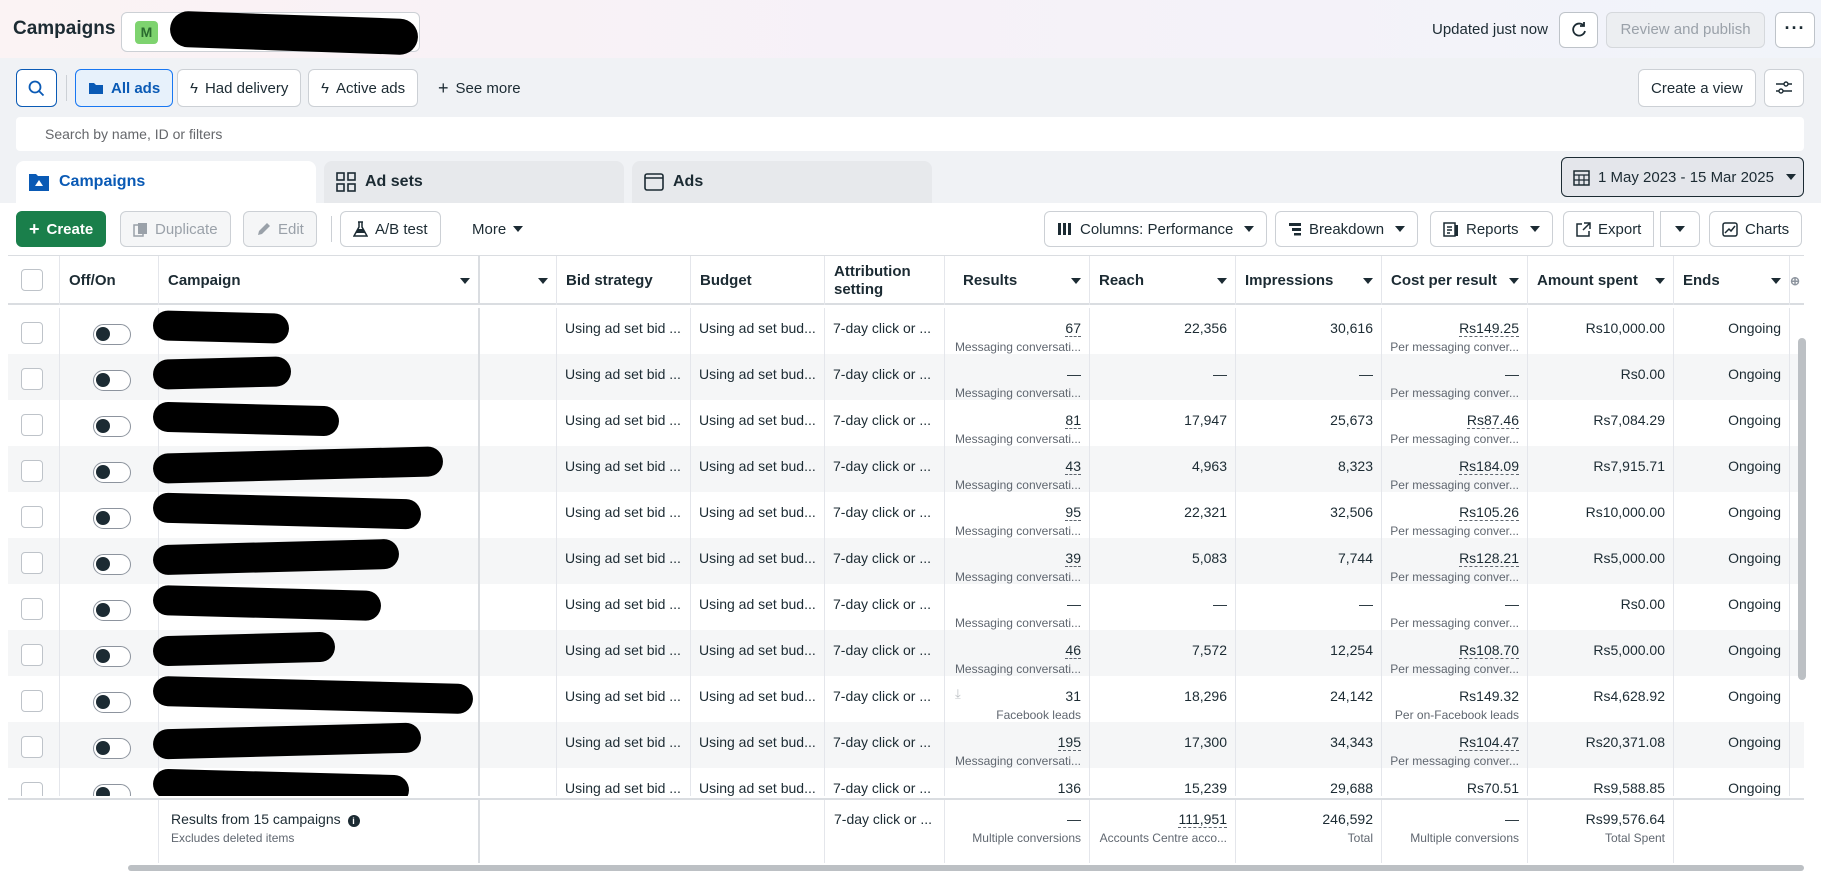  Describe the element at coordinates (166, 182) in the screenshot. I see `tab-campaigns: Campaigns` at that location.